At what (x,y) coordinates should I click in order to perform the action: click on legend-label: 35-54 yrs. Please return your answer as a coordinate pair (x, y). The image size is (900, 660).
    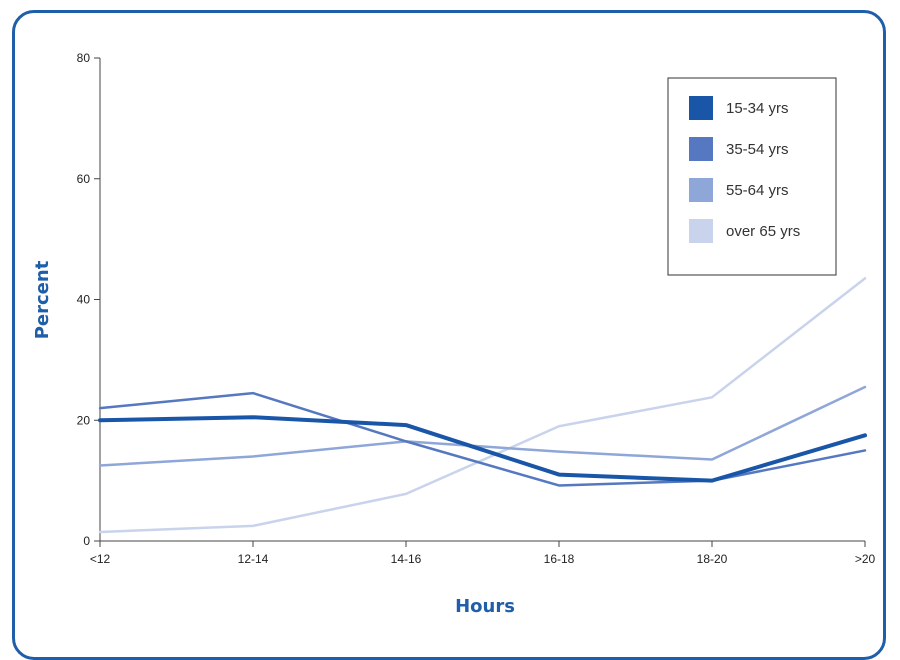
    Looking at the image, I should click on (757, 149).